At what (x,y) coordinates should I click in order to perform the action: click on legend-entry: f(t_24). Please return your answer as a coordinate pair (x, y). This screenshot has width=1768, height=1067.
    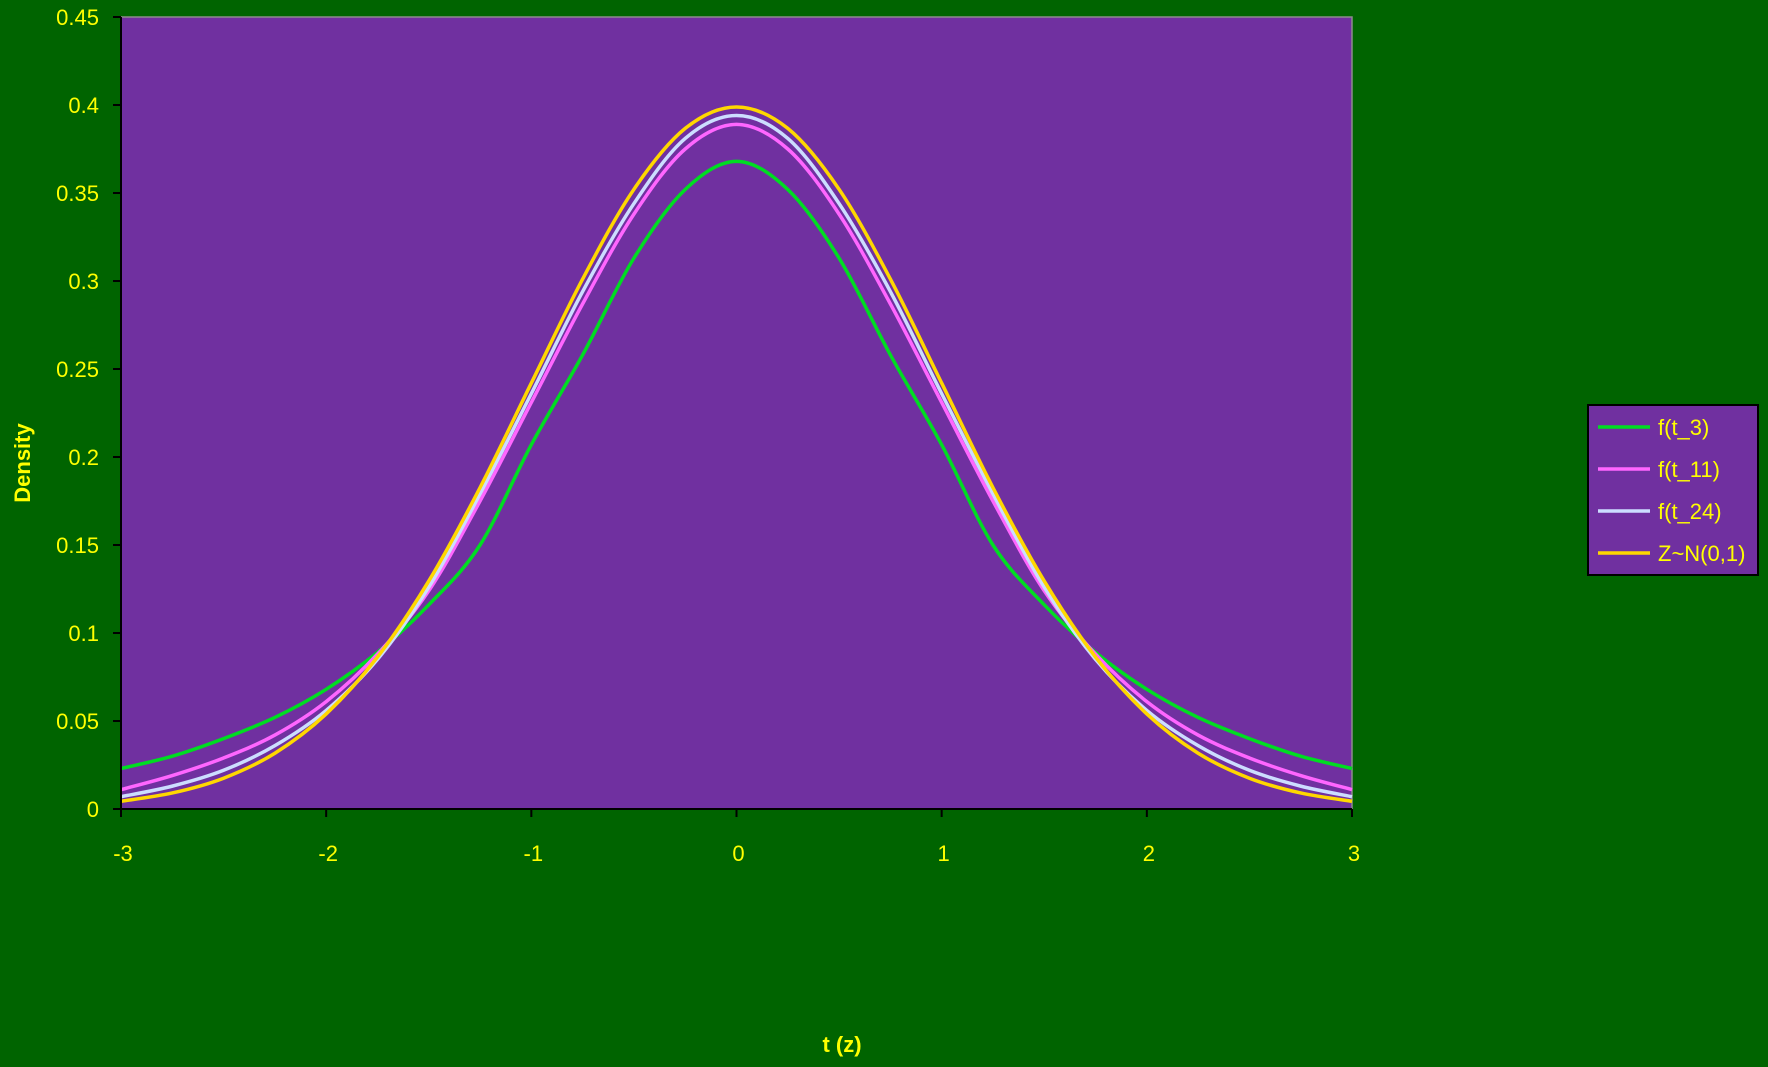
    Looking at the image, I should click on (1690, 511).